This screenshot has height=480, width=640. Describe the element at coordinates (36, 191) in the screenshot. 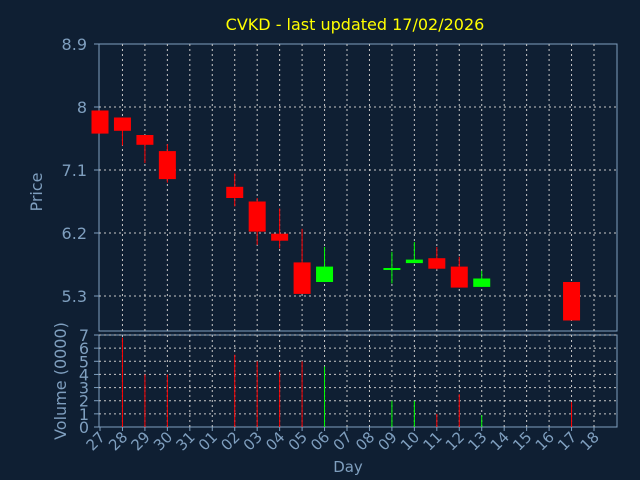

I see `price-axis-label: Price` at that location.